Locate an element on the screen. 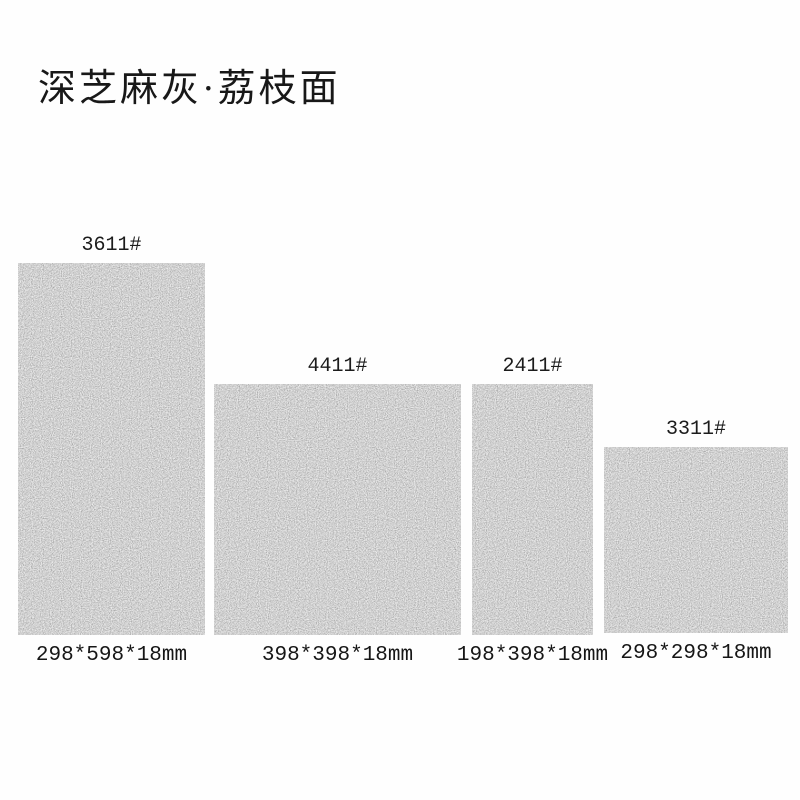  product-card-3611: 3611# 298*598*18mm is located at coordinates (111, 451).